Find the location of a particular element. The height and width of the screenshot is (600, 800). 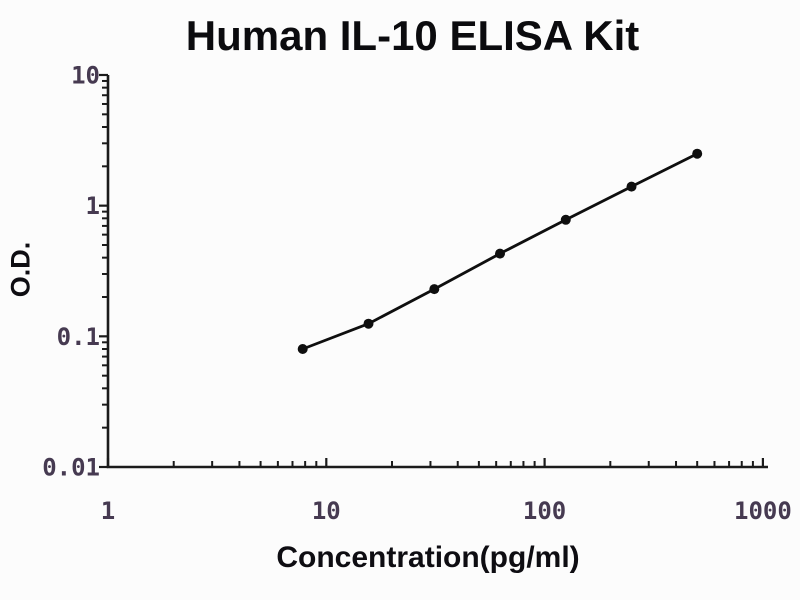

y-axis-title: O.D. is located at coordinates (20, 269).